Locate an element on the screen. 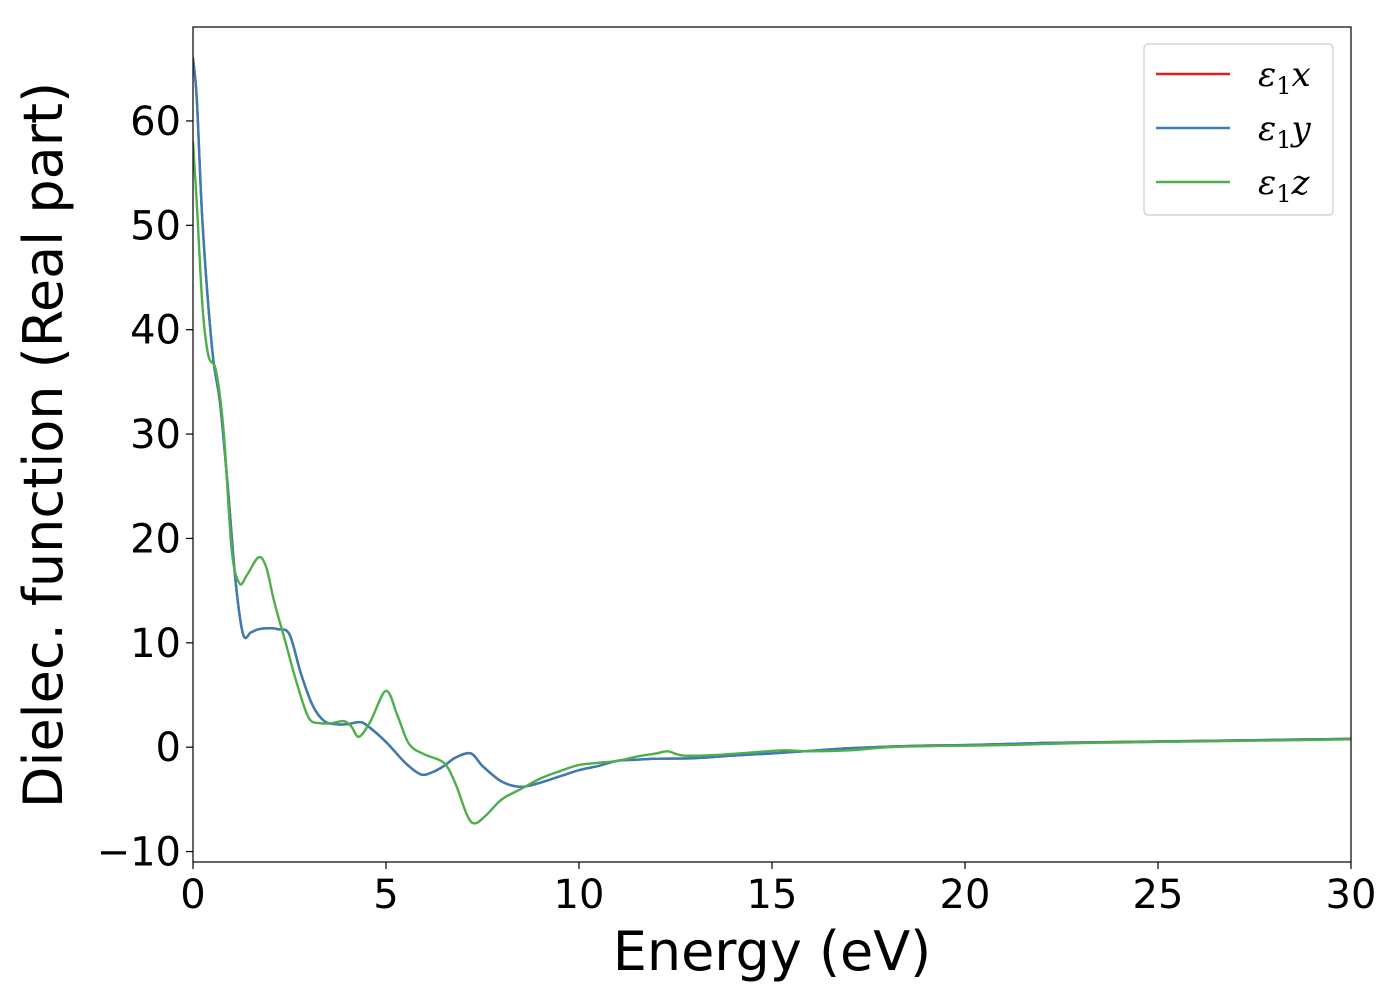  y-tick-label: 40 is located at coordinates (155, 331).